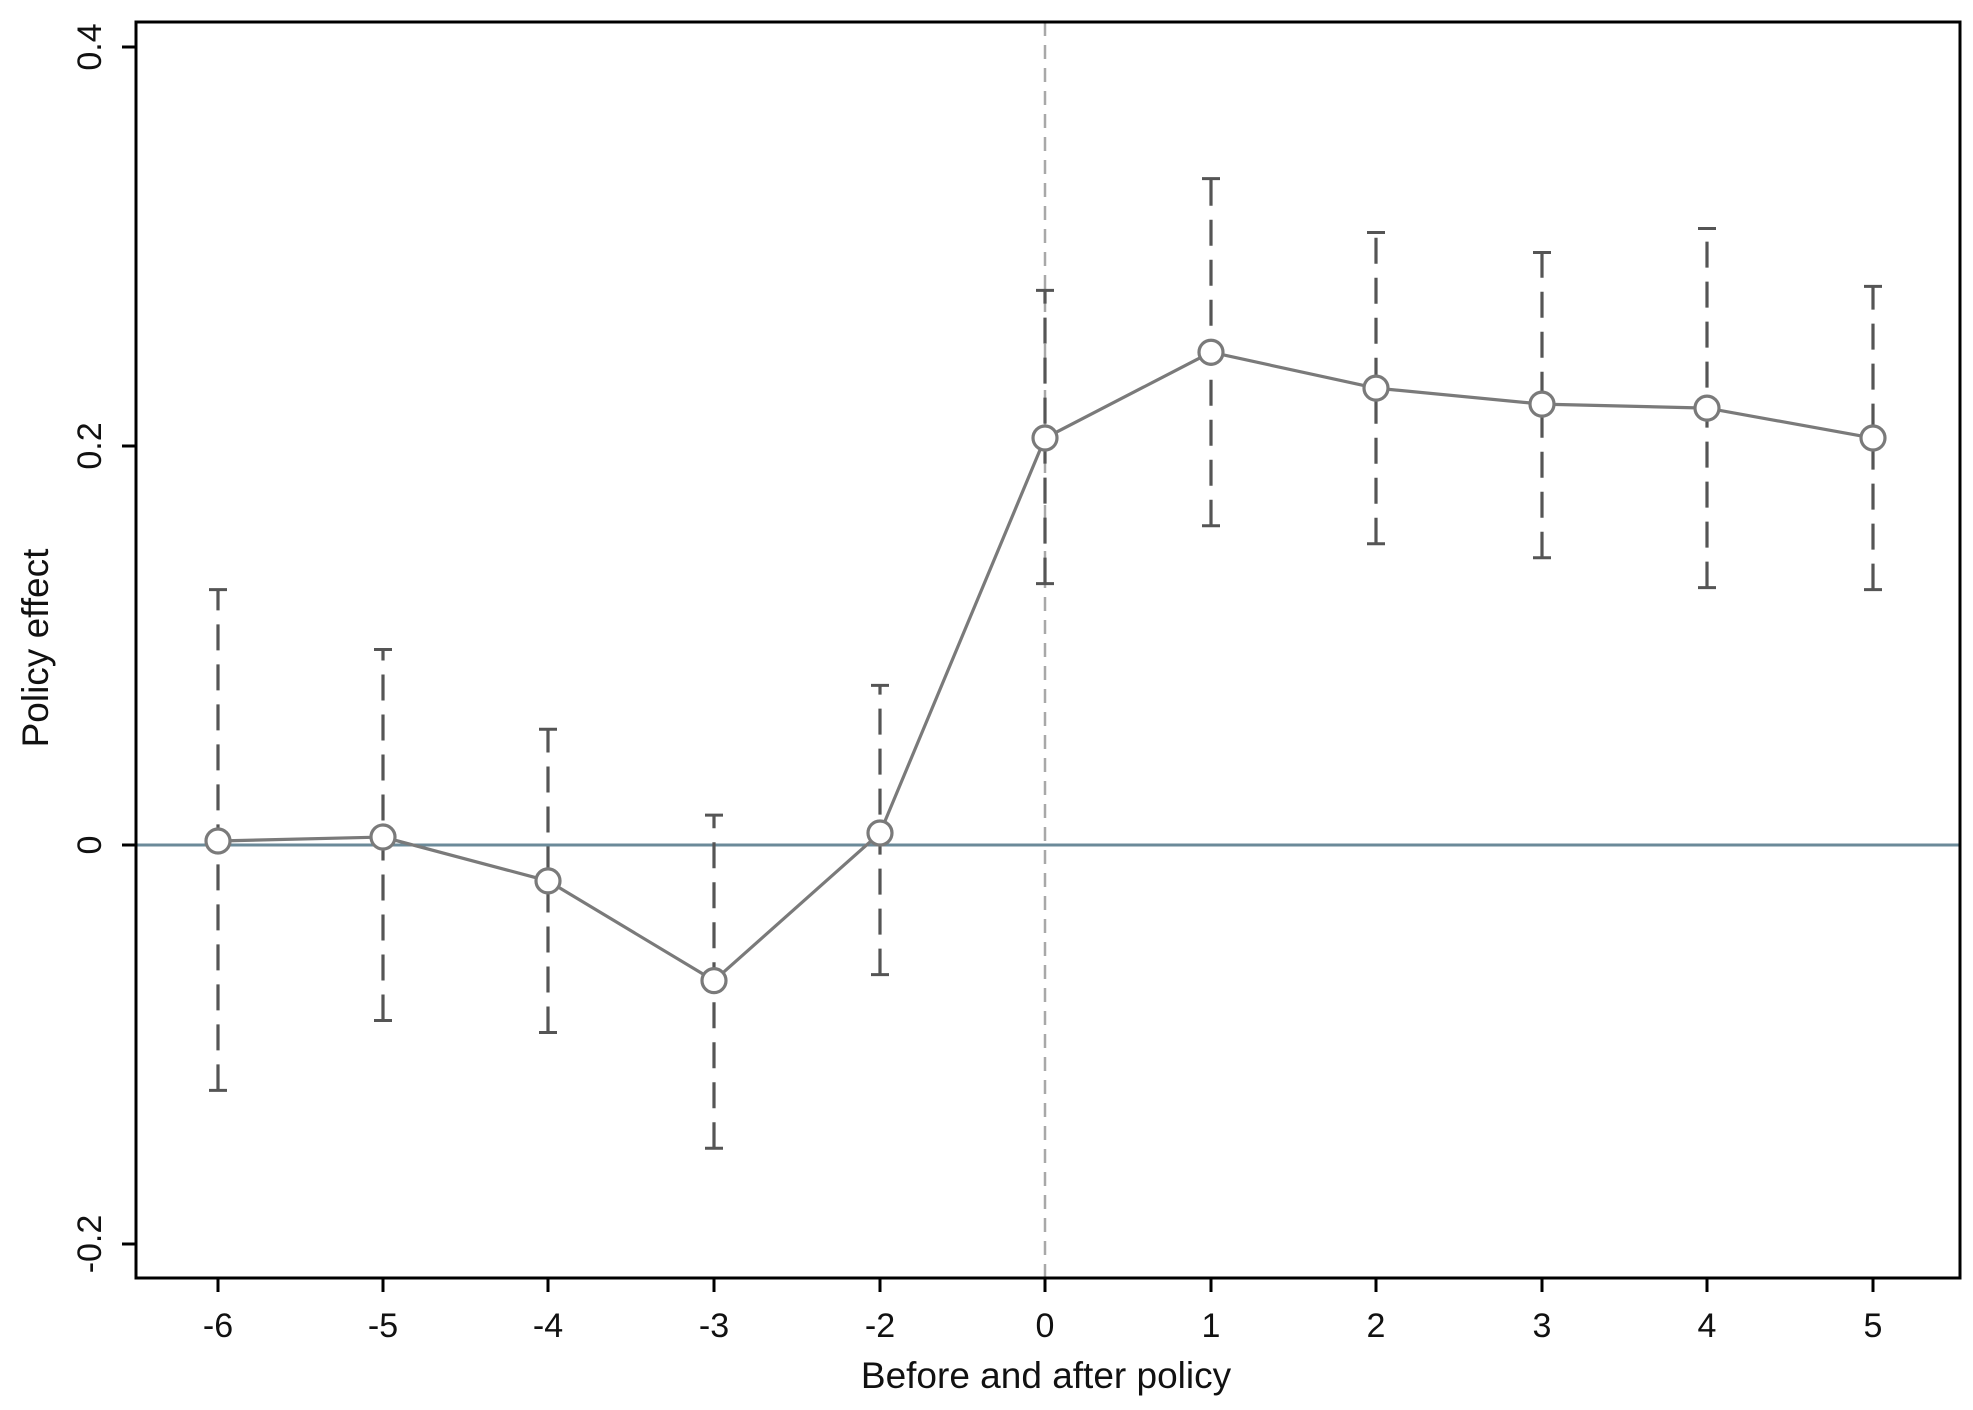 Image resolution: width=1973 pixels, height=1410 pixels. I want to click on x-tick-label: 2, so click(1376, 1326).